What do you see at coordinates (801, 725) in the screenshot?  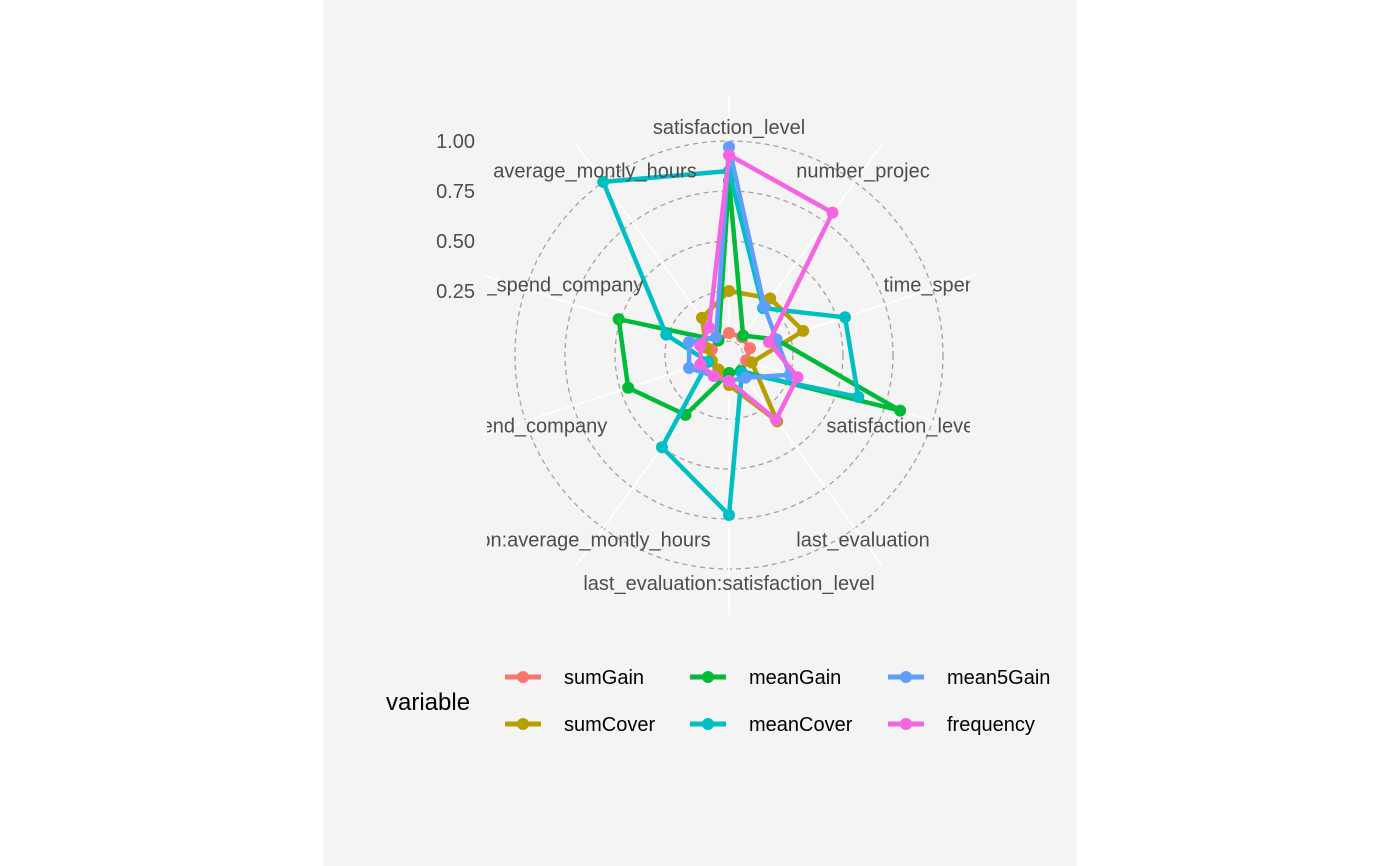 I see `legend-label: meanCover` at bounding box center [801, 725].